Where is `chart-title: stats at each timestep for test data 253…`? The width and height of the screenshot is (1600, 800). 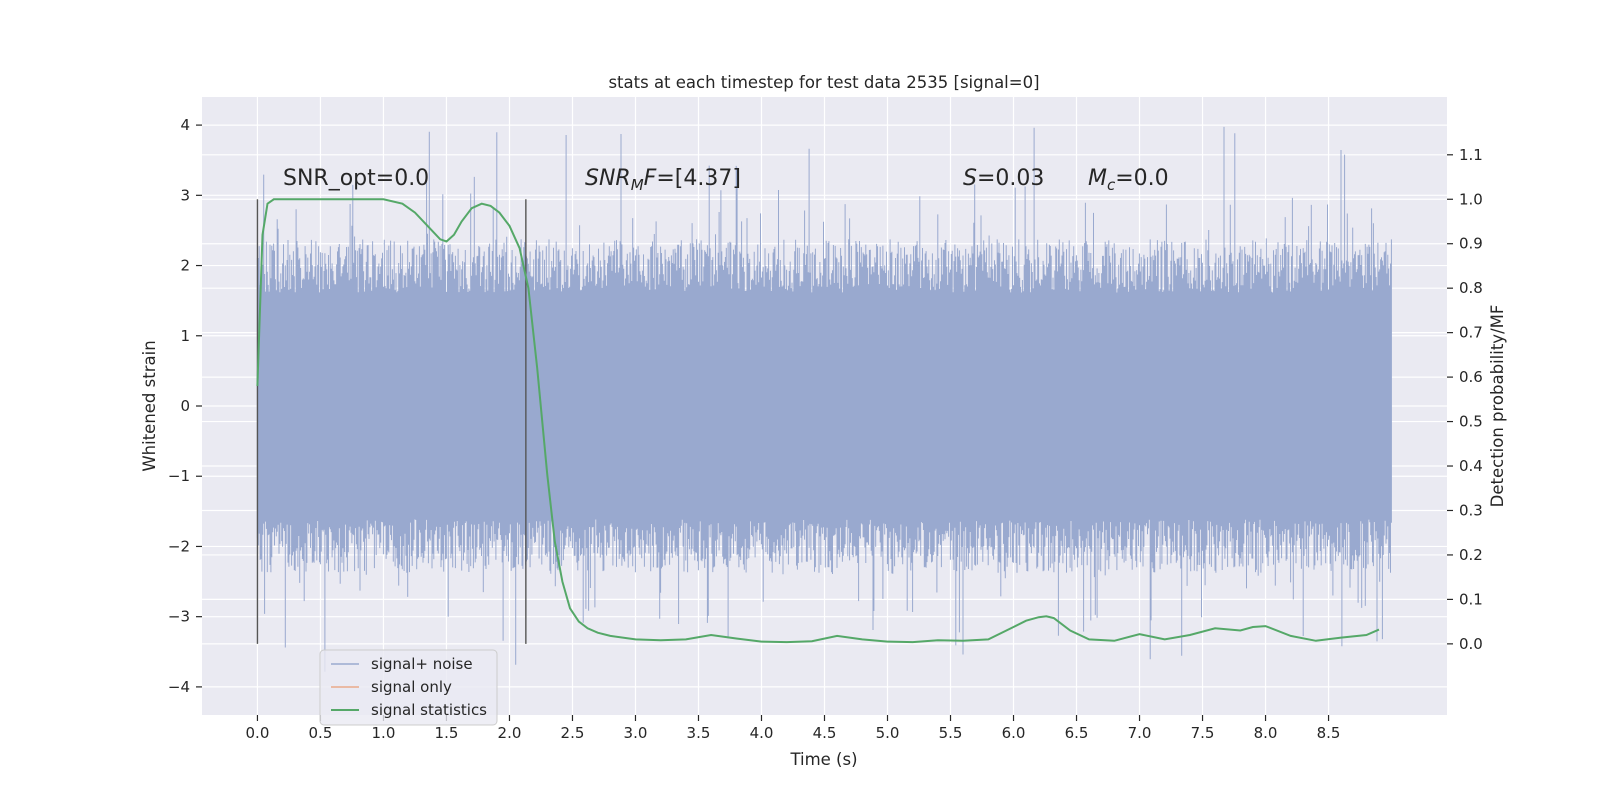 chart-title: stats at each timestep for test data 253… is located at coordinates (823, 82).